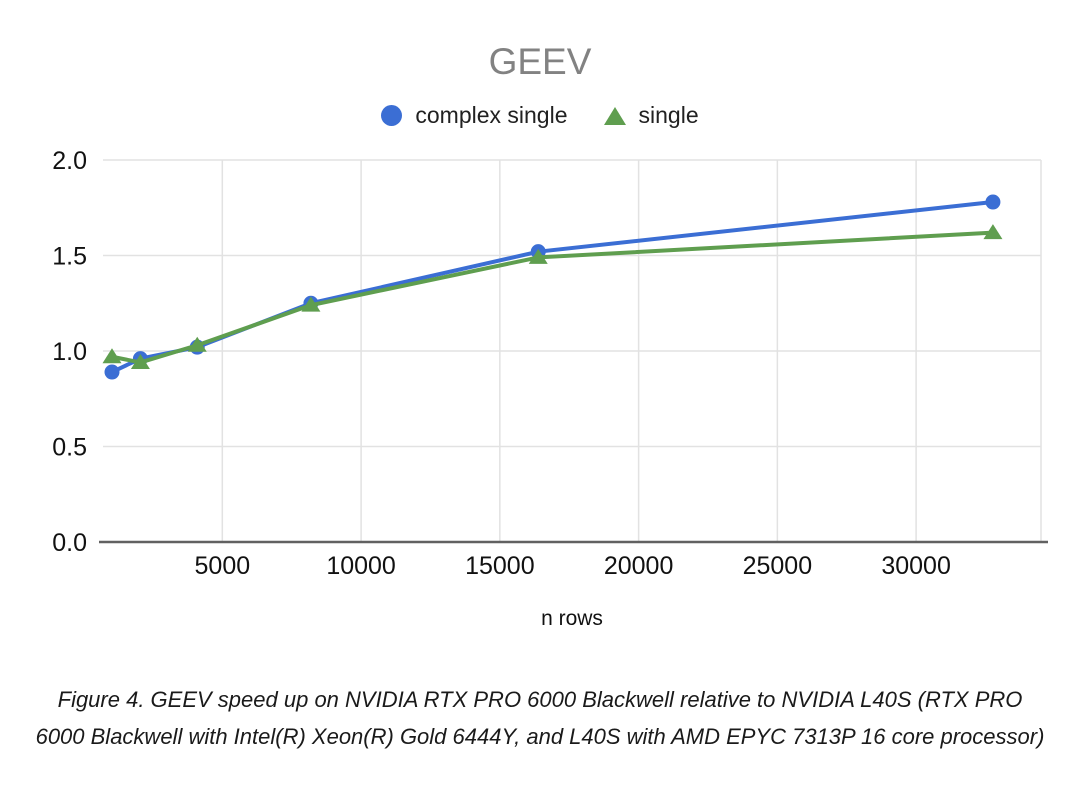  I want to click on x-tick-label: 5000, so click(223, 566).